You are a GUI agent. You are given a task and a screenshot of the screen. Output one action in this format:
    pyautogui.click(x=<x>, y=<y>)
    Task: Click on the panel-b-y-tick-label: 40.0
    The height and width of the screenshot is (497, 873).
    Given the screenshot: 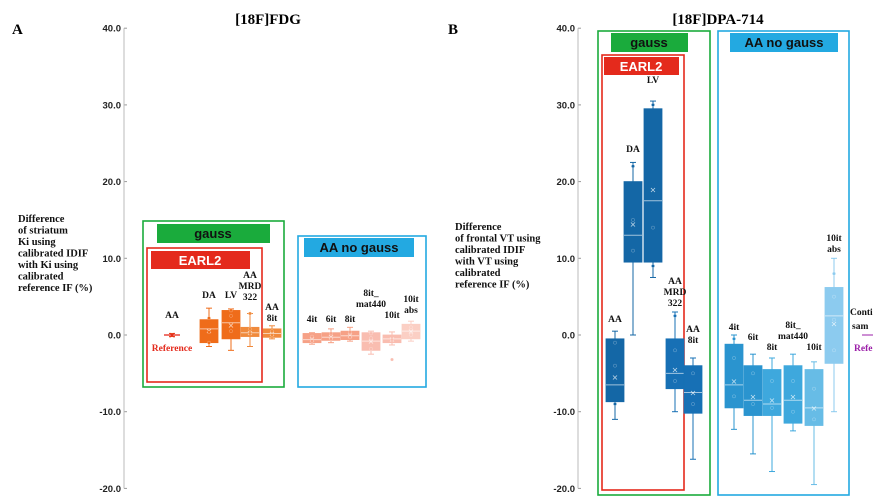 What is the action you would take?
    pyautogui.click(x=566, y=29)
    